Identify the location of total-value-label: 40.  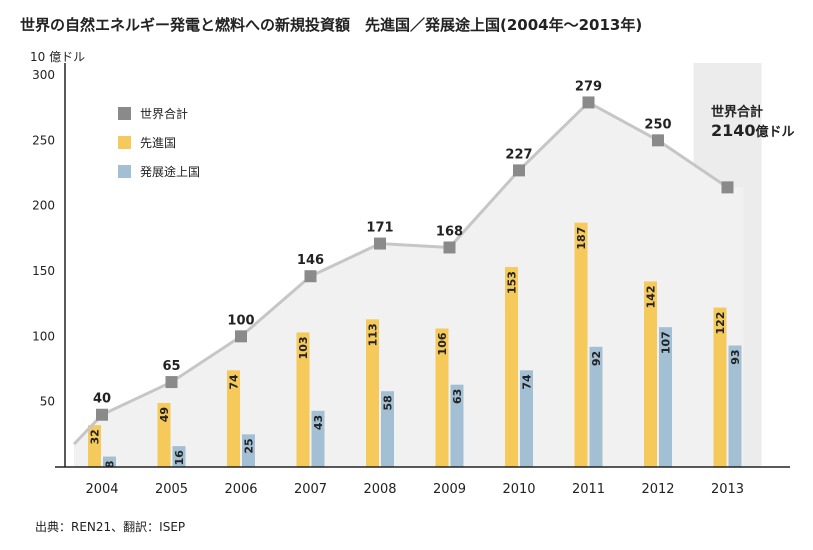
(102, 399).